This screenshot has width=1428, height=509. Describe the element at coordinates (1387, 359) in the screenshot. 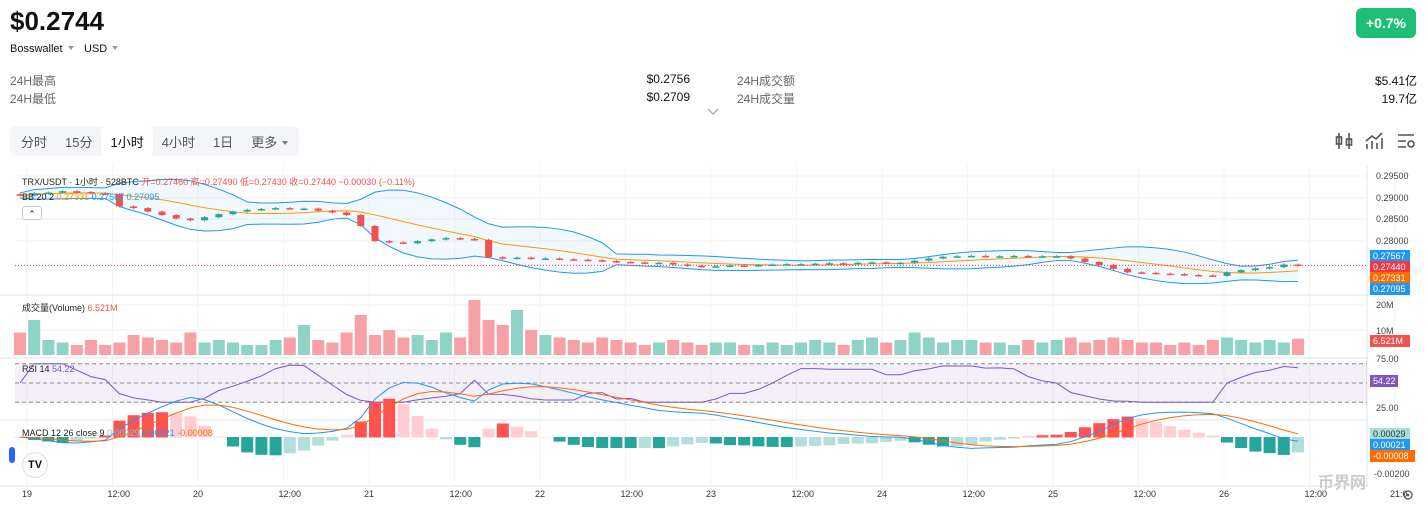

I see `rsi-axis-tick: 75.00` at that location.